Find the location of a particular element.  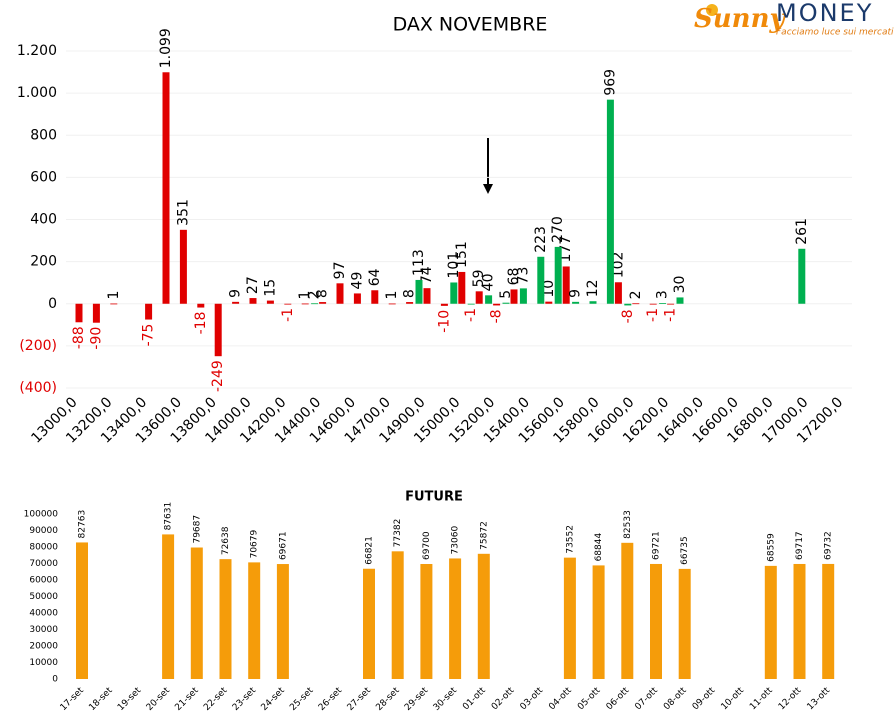

data-label: 82533 is located at coordinates (628, 524).